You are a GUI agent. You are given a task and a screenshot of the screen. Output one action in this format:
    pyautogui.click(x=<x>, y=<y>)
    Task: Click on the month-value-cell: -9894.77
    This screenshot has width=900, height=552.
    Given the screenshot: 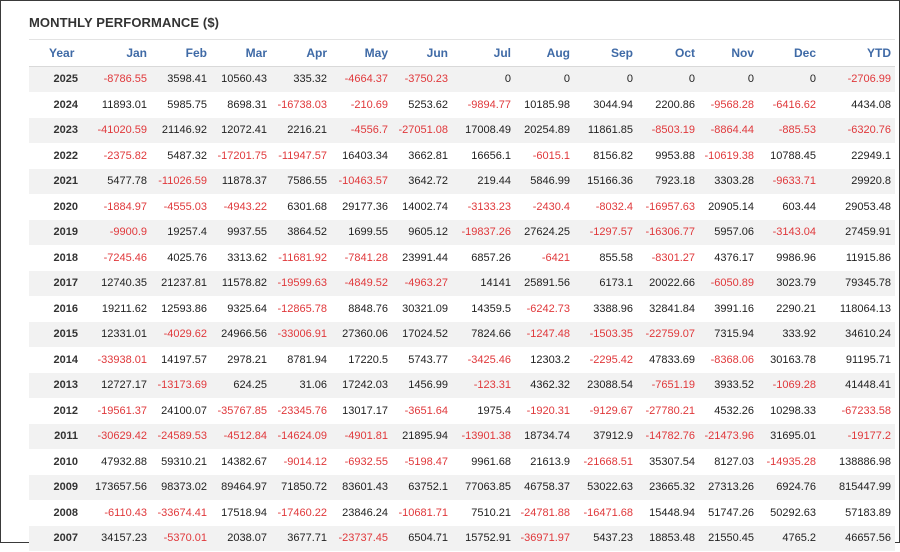 What is the action you would take?
    pyautogui.click(x=483, y=105)
    